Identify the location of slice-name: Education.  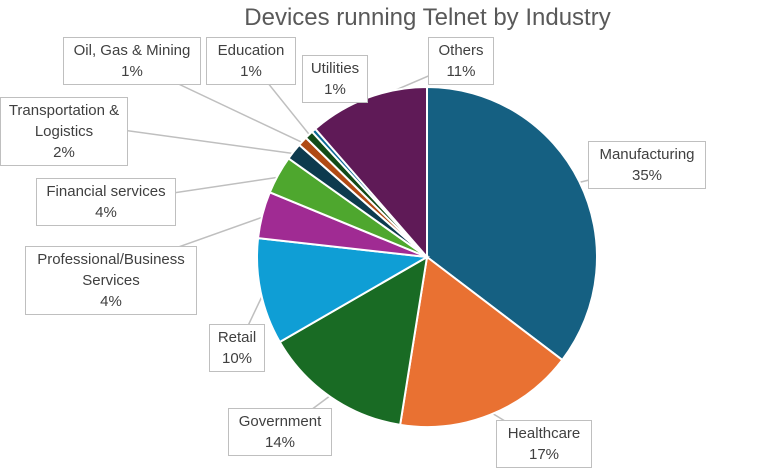
(251, 50).